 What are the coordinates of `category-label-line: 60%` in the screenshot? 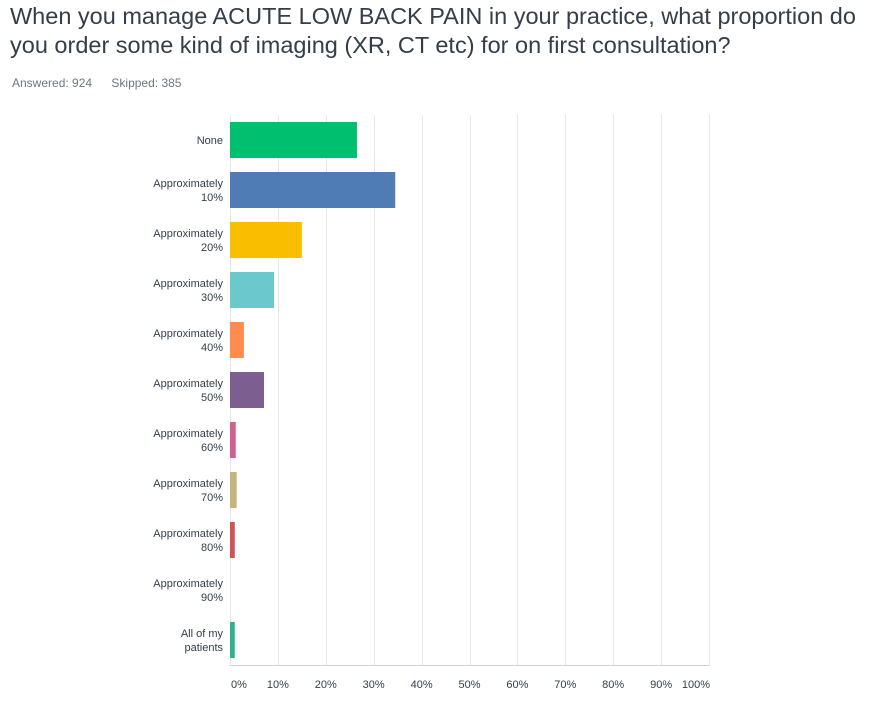 It's located at (212, 448).